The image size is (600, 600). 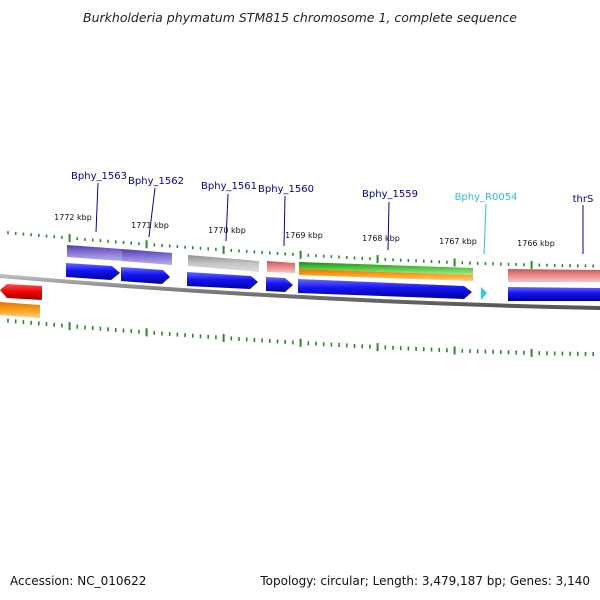 I want to click on feature-track, so click(x=333, y=263).